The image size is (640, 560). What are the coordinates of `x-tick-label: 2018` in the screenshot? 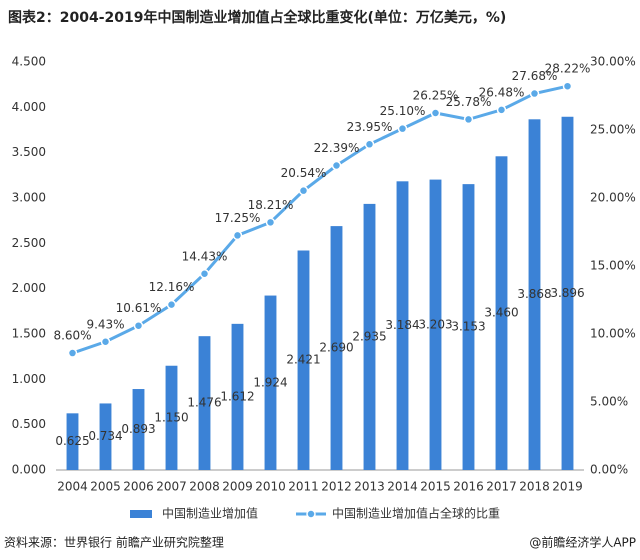 It's located at (534, 487).